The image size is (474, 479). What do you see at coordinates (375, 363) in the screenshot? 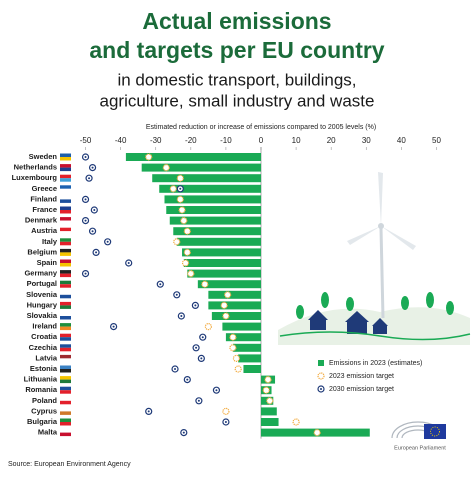
I see `legend-label: Emissions in 2023 (estimates)` at bounding box center [375, 363].